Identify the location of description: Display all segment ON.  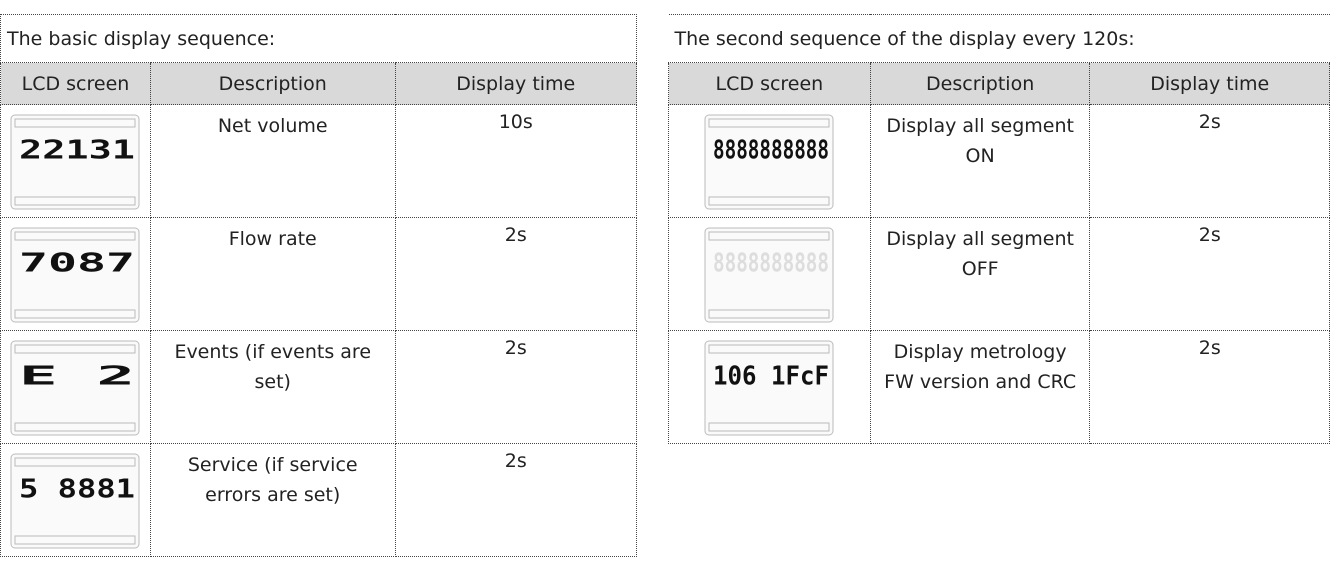
(980, 161).